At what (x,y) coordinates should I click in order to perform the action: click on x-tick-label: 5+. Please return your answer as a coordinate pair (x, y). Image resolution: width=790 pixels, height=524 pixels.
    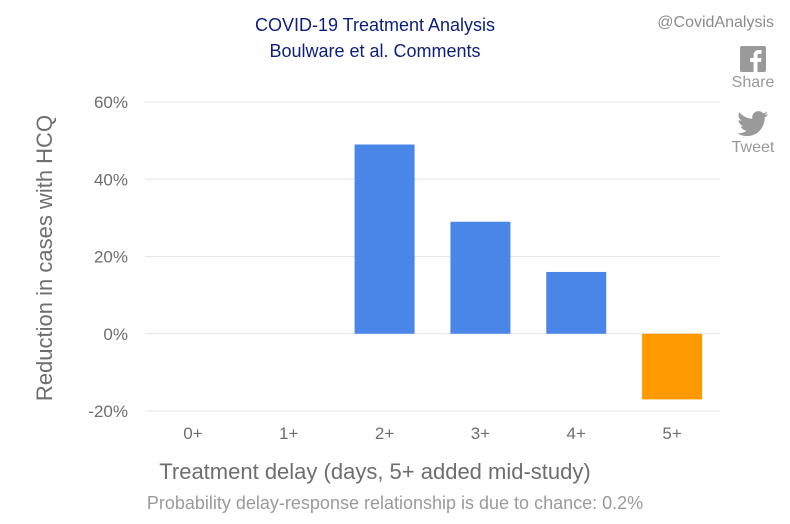
    Looking at the image, I should click on (671, 433).